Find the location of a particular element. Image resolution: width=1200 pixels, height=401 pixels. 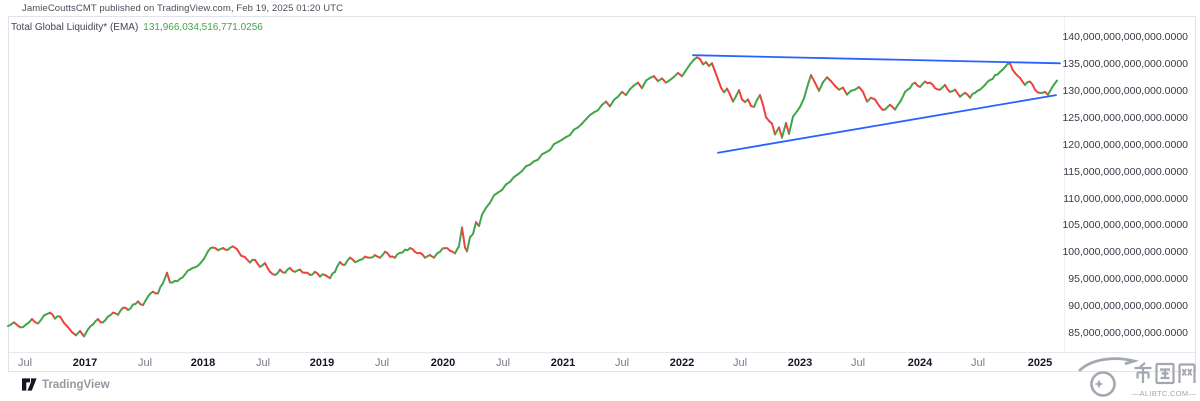

time-axis-year-label: 2019 is located at coordinates (322, 363).